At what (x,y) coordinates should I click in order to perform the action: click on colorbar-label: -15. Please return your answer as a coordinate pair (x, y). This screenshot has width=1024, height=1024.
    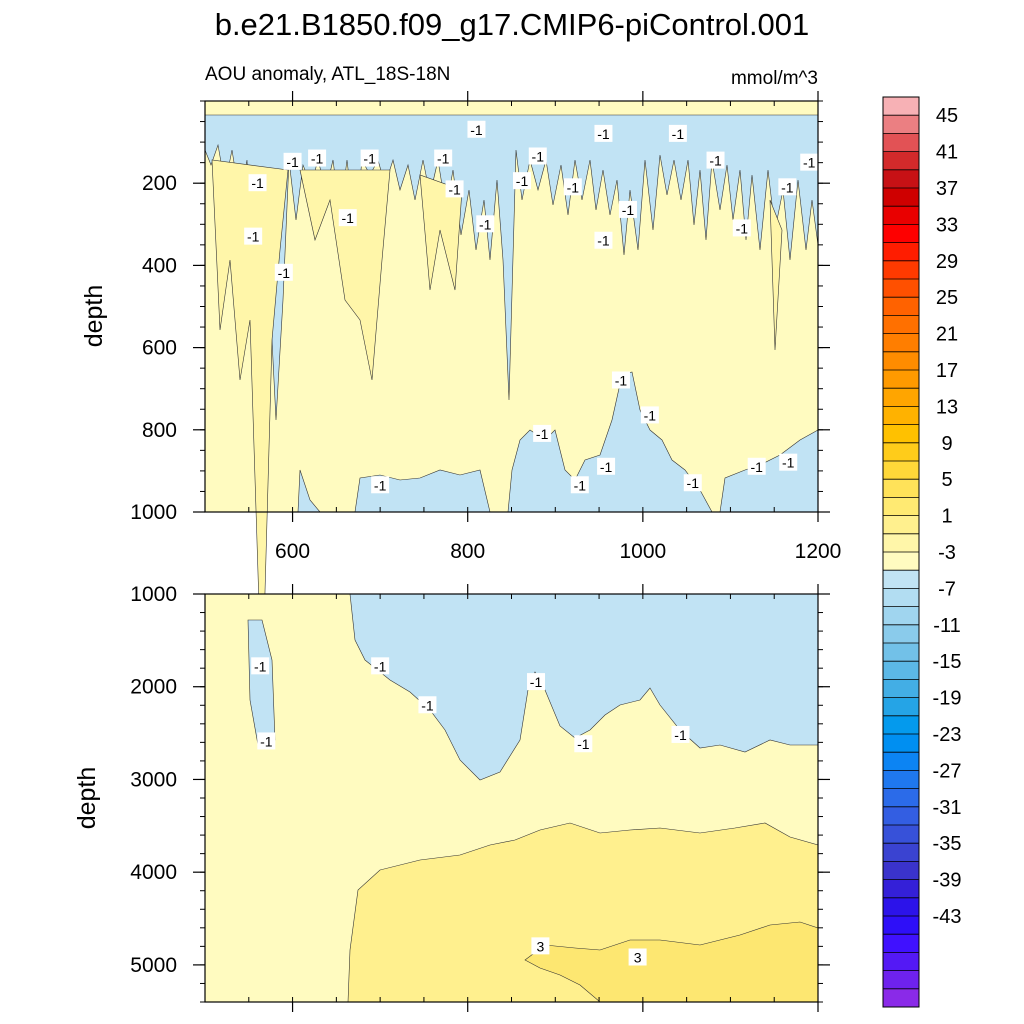
    Looking at the image, I should click on (947, 662).